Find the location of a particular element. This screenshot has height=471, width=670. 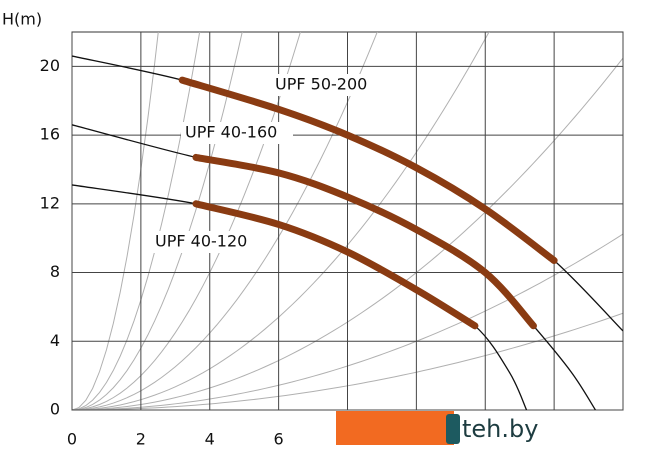

series-label: UPF 40-120 is located at coordinates (201, 241).